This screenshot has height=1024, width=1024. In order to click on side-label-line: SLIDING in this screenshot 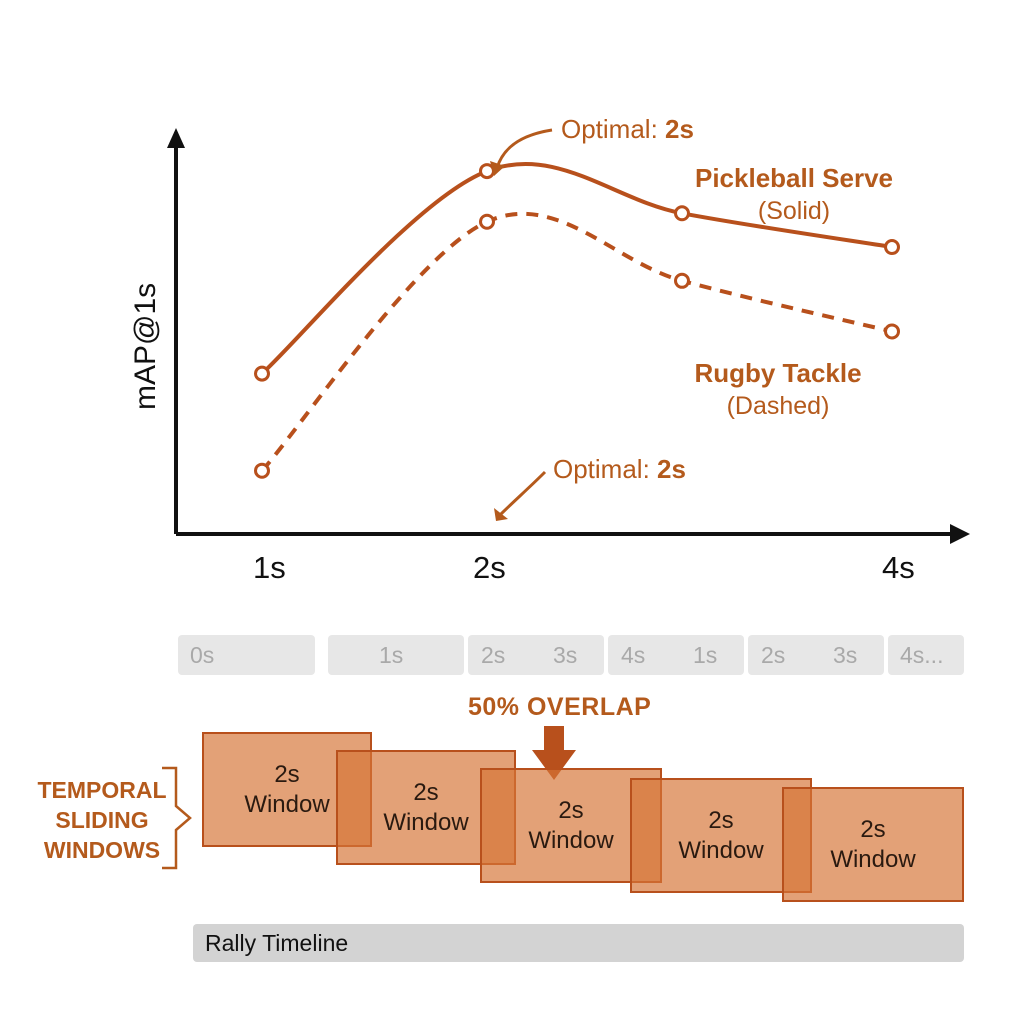, I will do `click(102, 820)`.